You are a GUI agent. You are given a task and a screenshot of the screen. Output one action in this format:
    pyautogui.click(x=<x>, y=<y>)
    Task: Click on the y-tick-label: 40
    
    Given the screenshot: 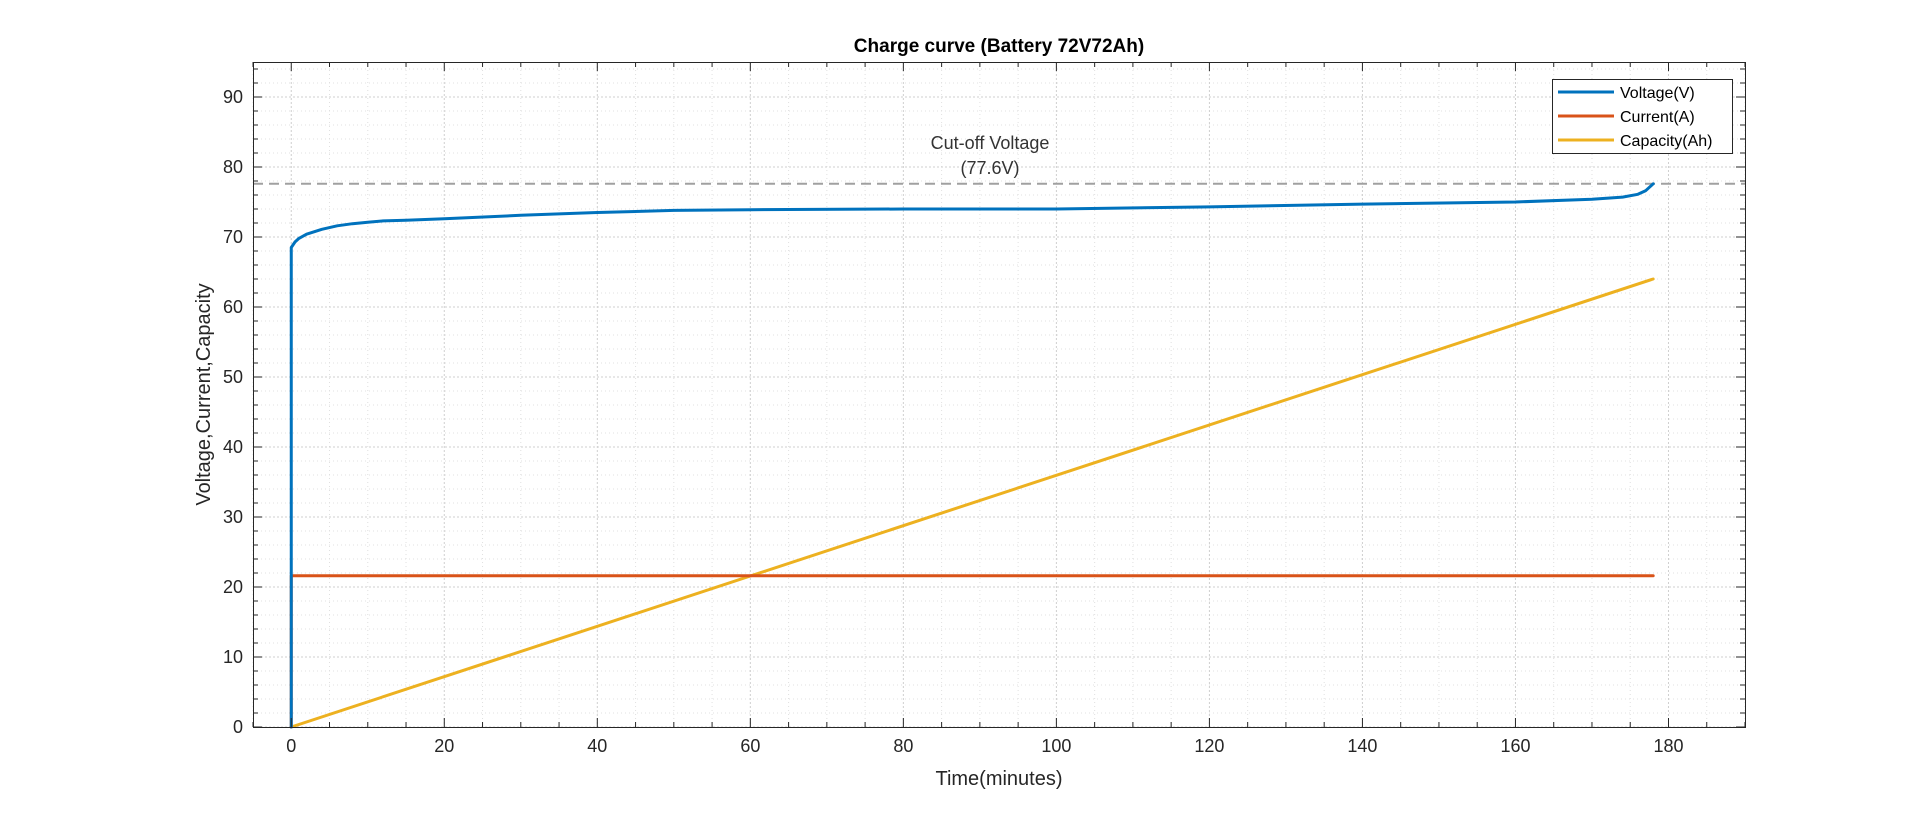 What is the action you would take?
    pyautogui.click(x=233, y=447)
    